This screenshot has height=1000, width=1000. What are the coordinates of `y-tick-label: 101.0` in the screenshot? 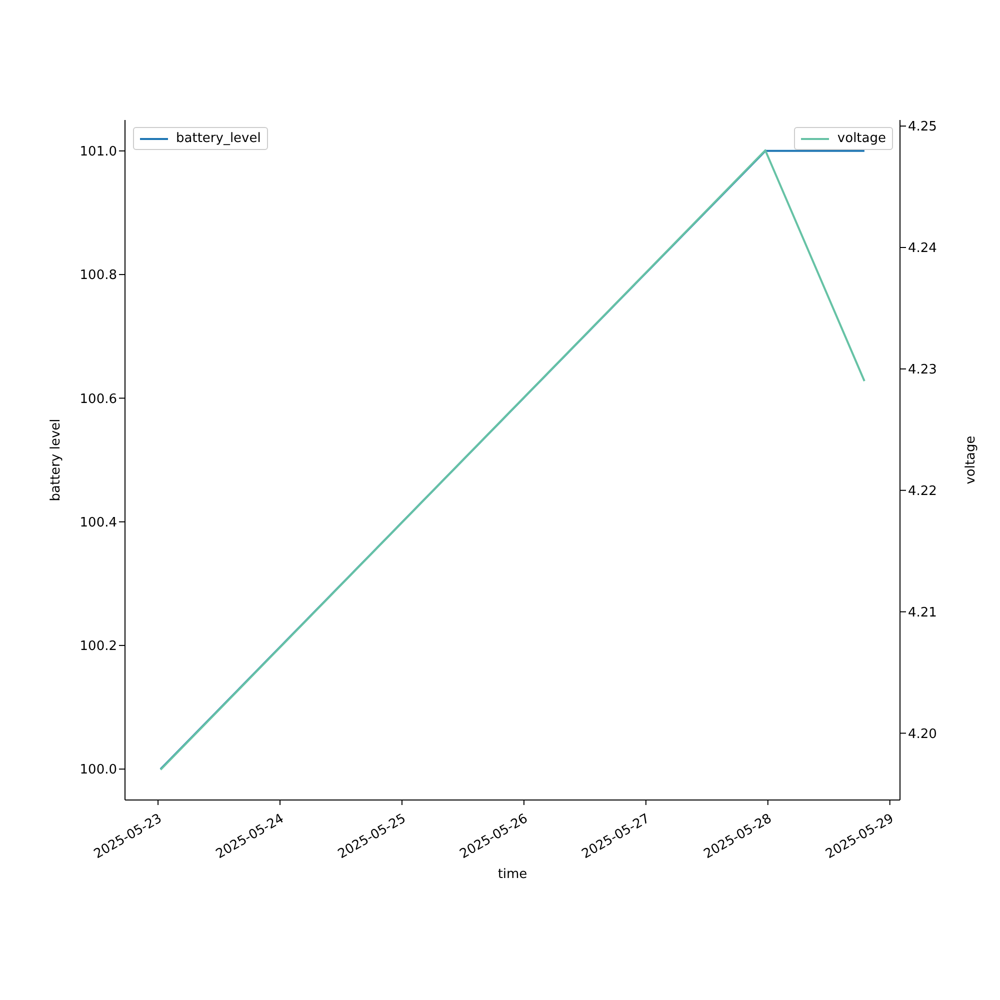 It's located at (98, 152).